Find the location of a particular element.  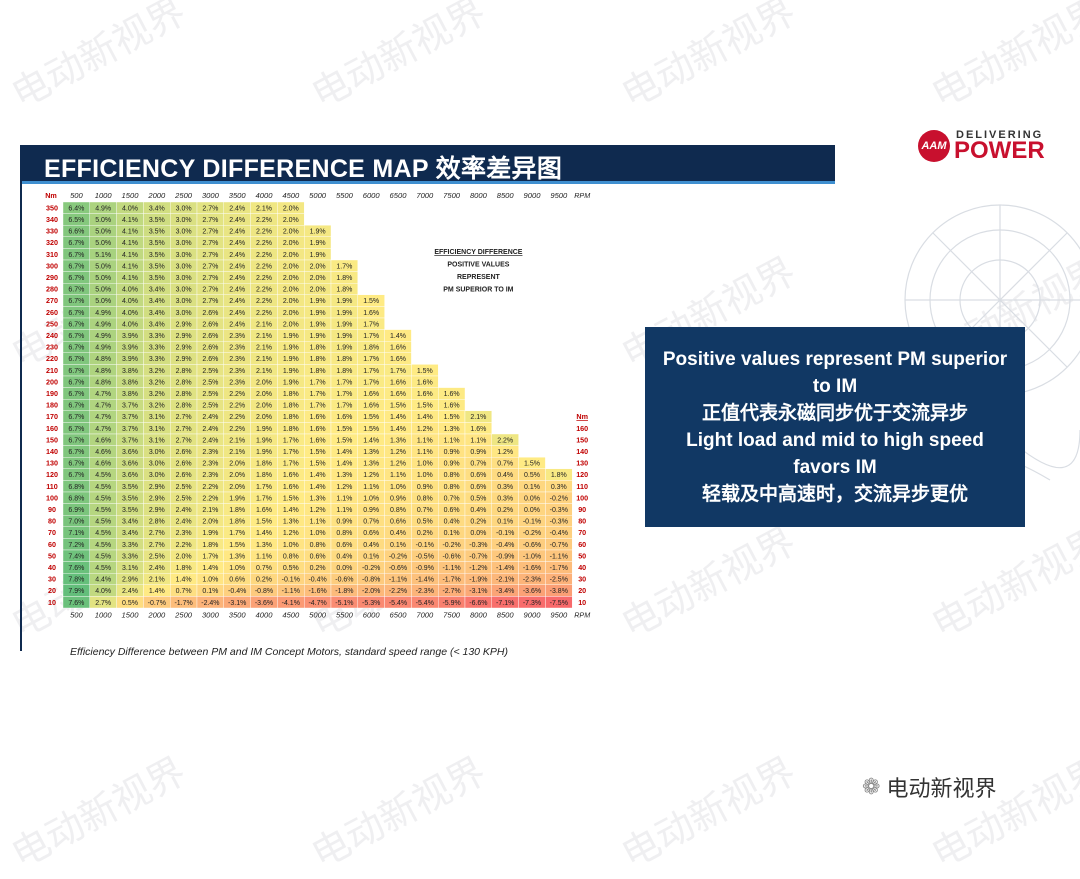

cell-value: 0.4% is located at coordinates (505, 475).